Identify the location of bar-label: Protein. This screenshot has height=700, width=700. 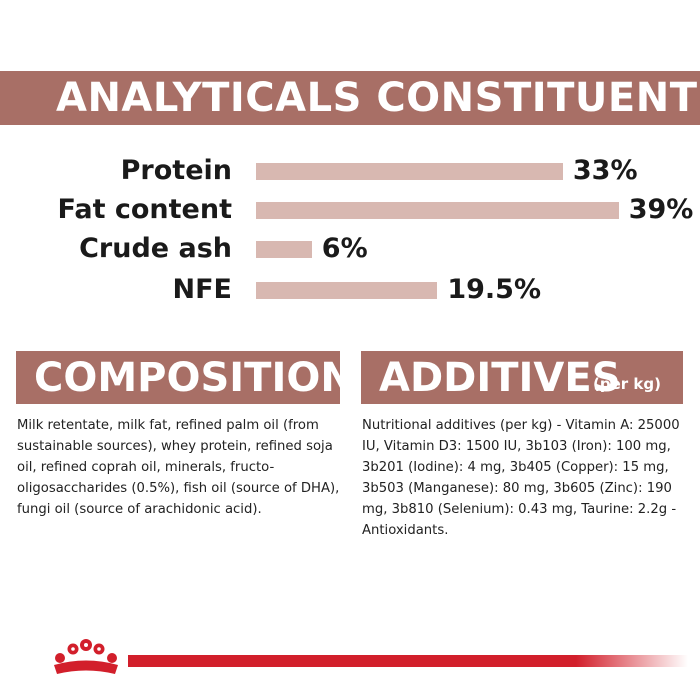
(176, 170).